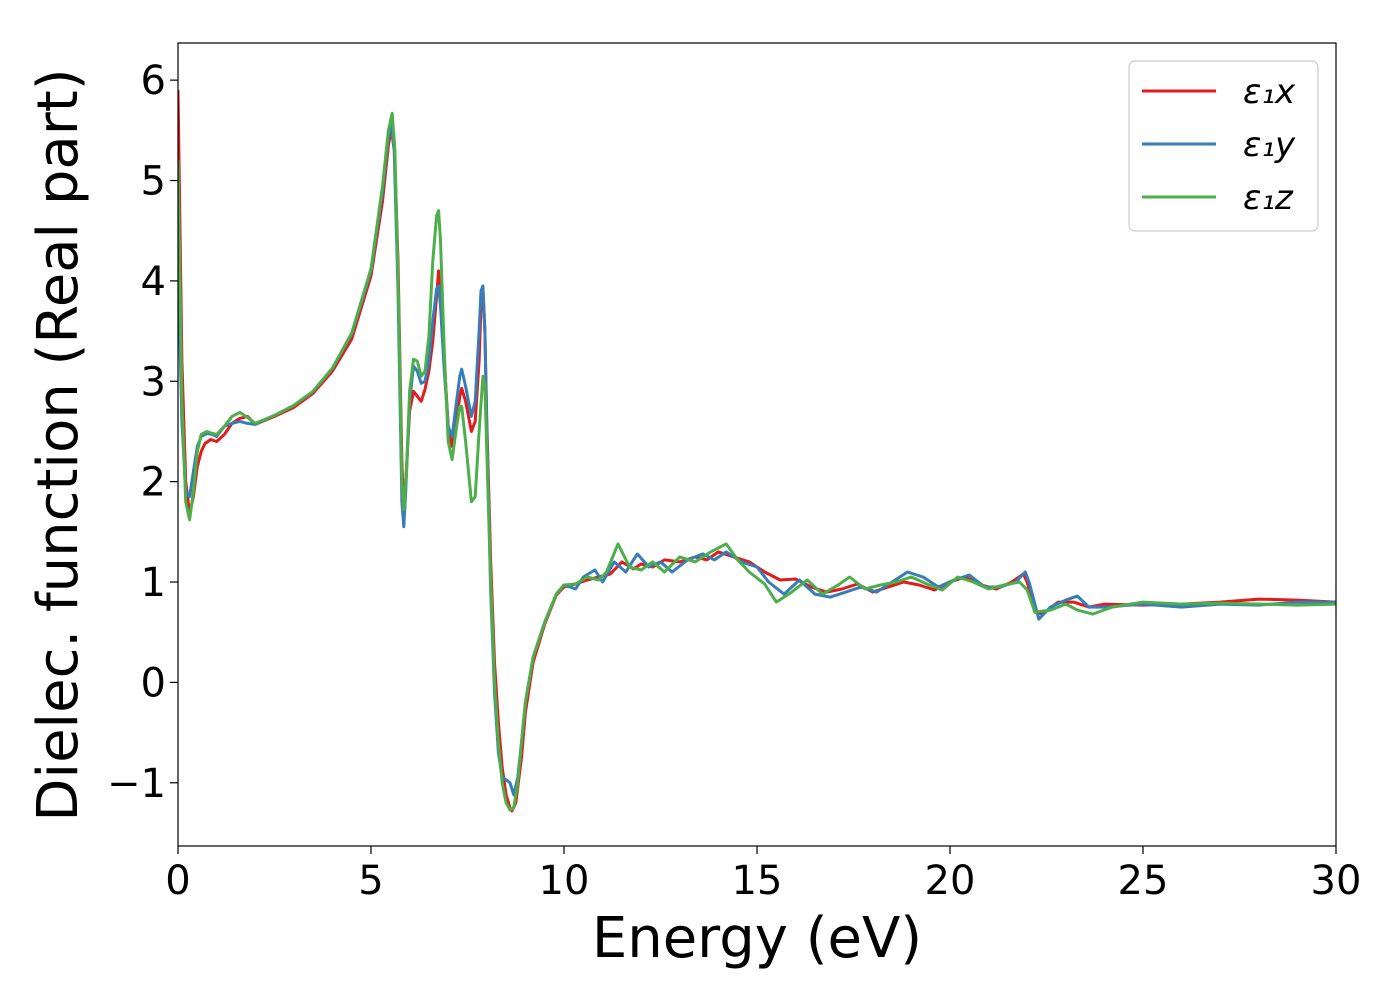  Describe the element at coordinates (1269, 92) in the screenshot. I see `legend-label-e1x: ε₁x` at that location.